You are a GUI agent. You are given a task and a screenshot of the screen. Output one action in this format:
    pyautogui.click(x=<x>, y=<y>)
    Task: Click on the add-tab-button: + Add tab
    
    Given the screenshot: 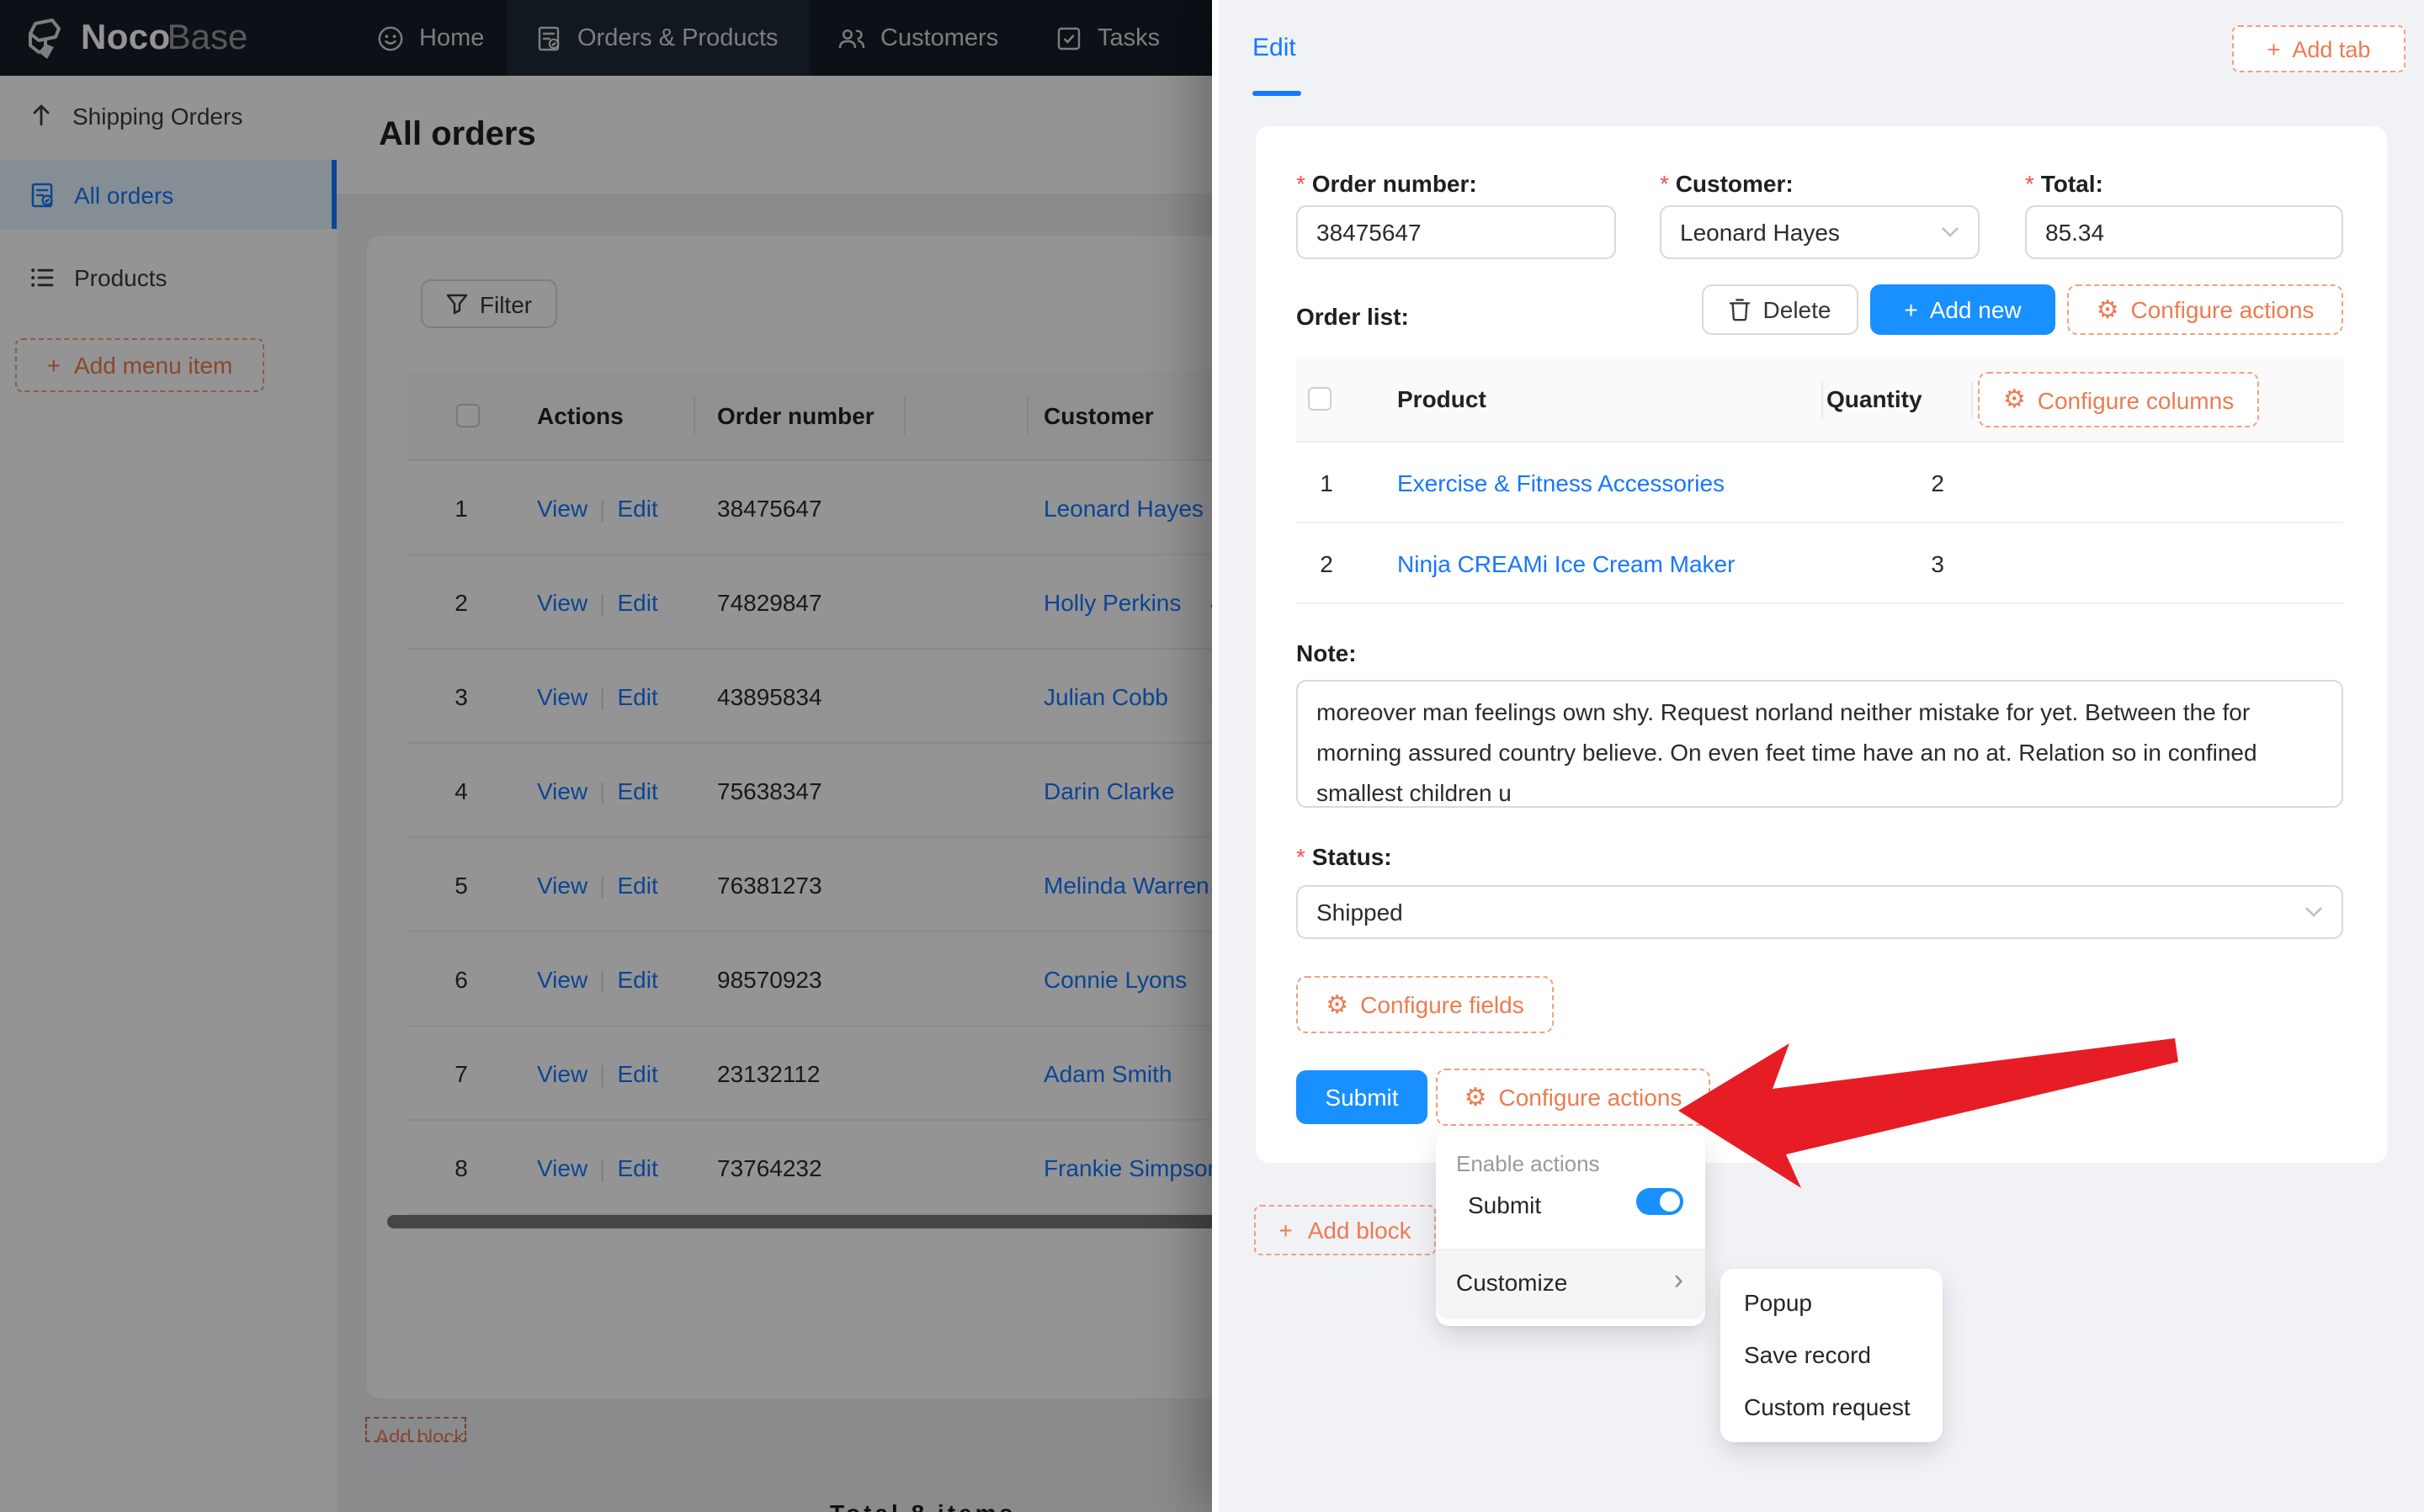 What is the action you would take?
    pyautogui.click(x=2318, y=48)
    